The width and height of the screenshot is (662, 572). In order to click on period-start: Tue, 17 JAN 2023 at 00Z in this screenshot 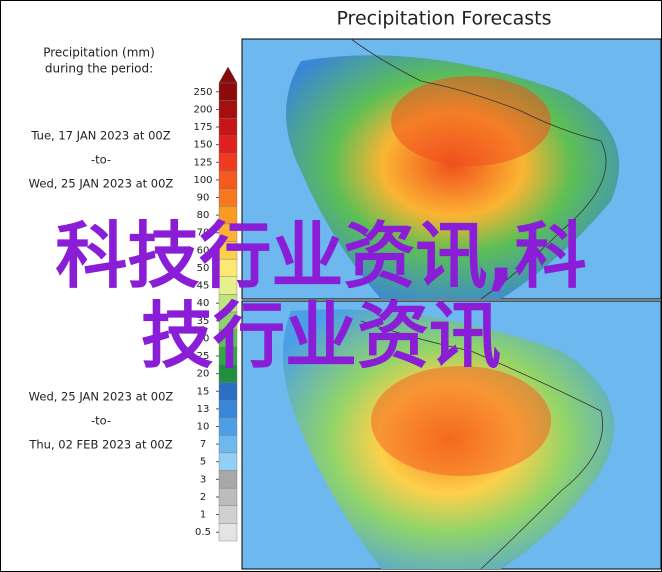, I will do `click(100, 136)`.